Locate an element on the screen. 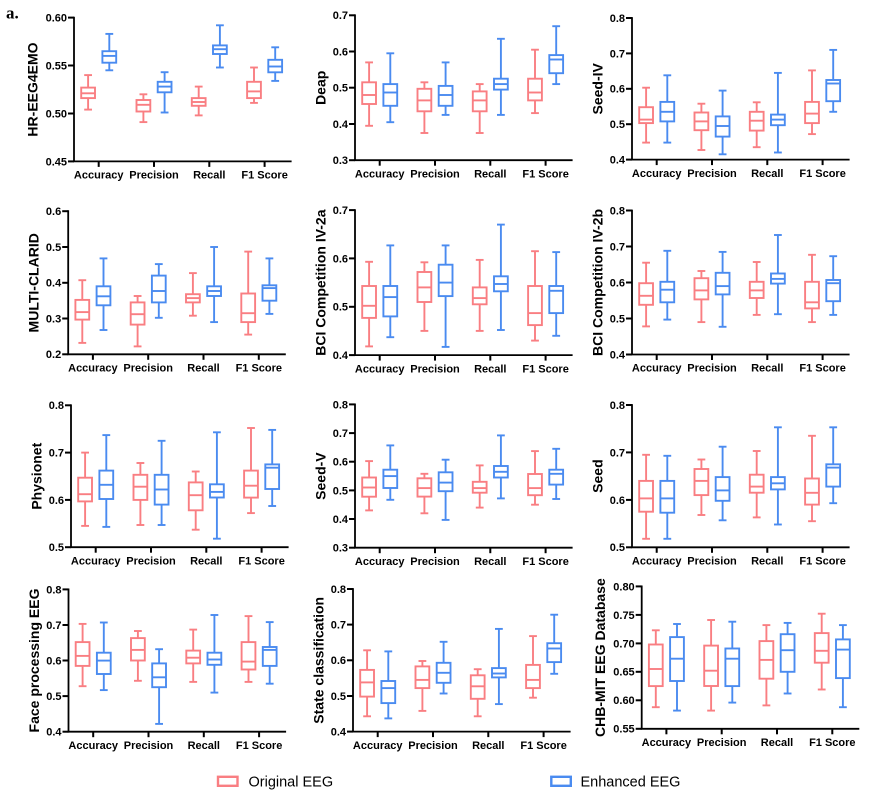 The image size is (894, 798). svg-text: 0.65 is located at coordinates (623, 673).